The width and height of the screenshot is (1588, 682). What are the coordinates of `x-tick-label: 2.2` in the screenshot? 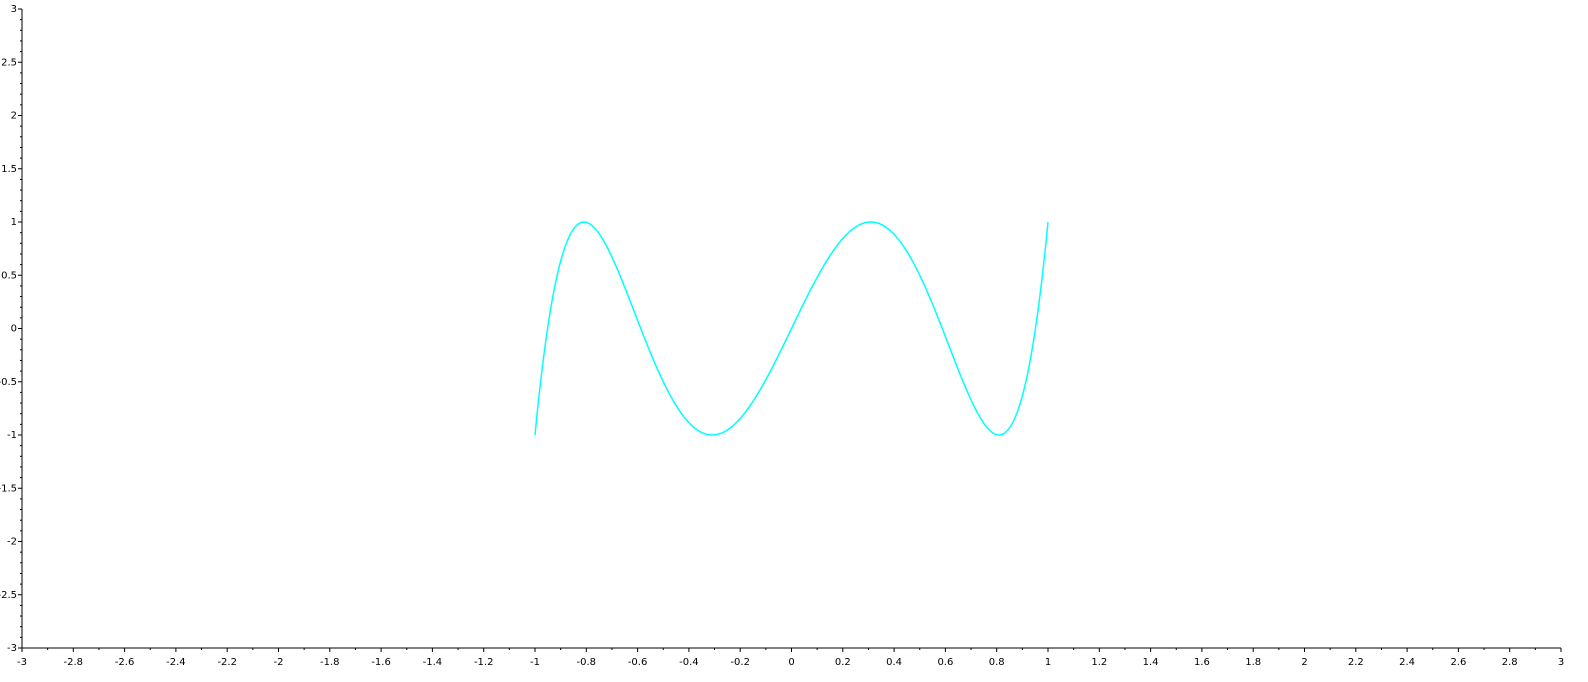 It's located at (1356, 662).